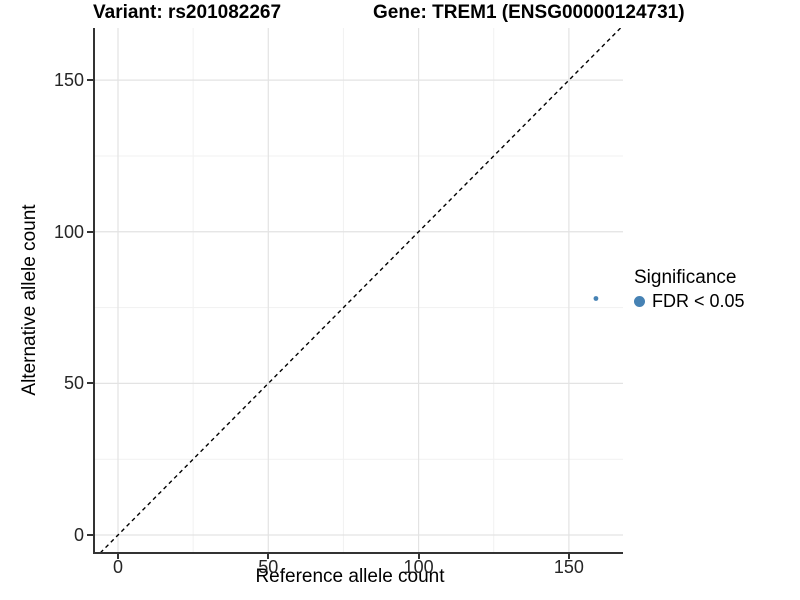 The width and height of the screenshot is (800, 600). Describe the element at coordinates (78, 535) in the screenshot. I see `y-tick-label: 0` at that location.